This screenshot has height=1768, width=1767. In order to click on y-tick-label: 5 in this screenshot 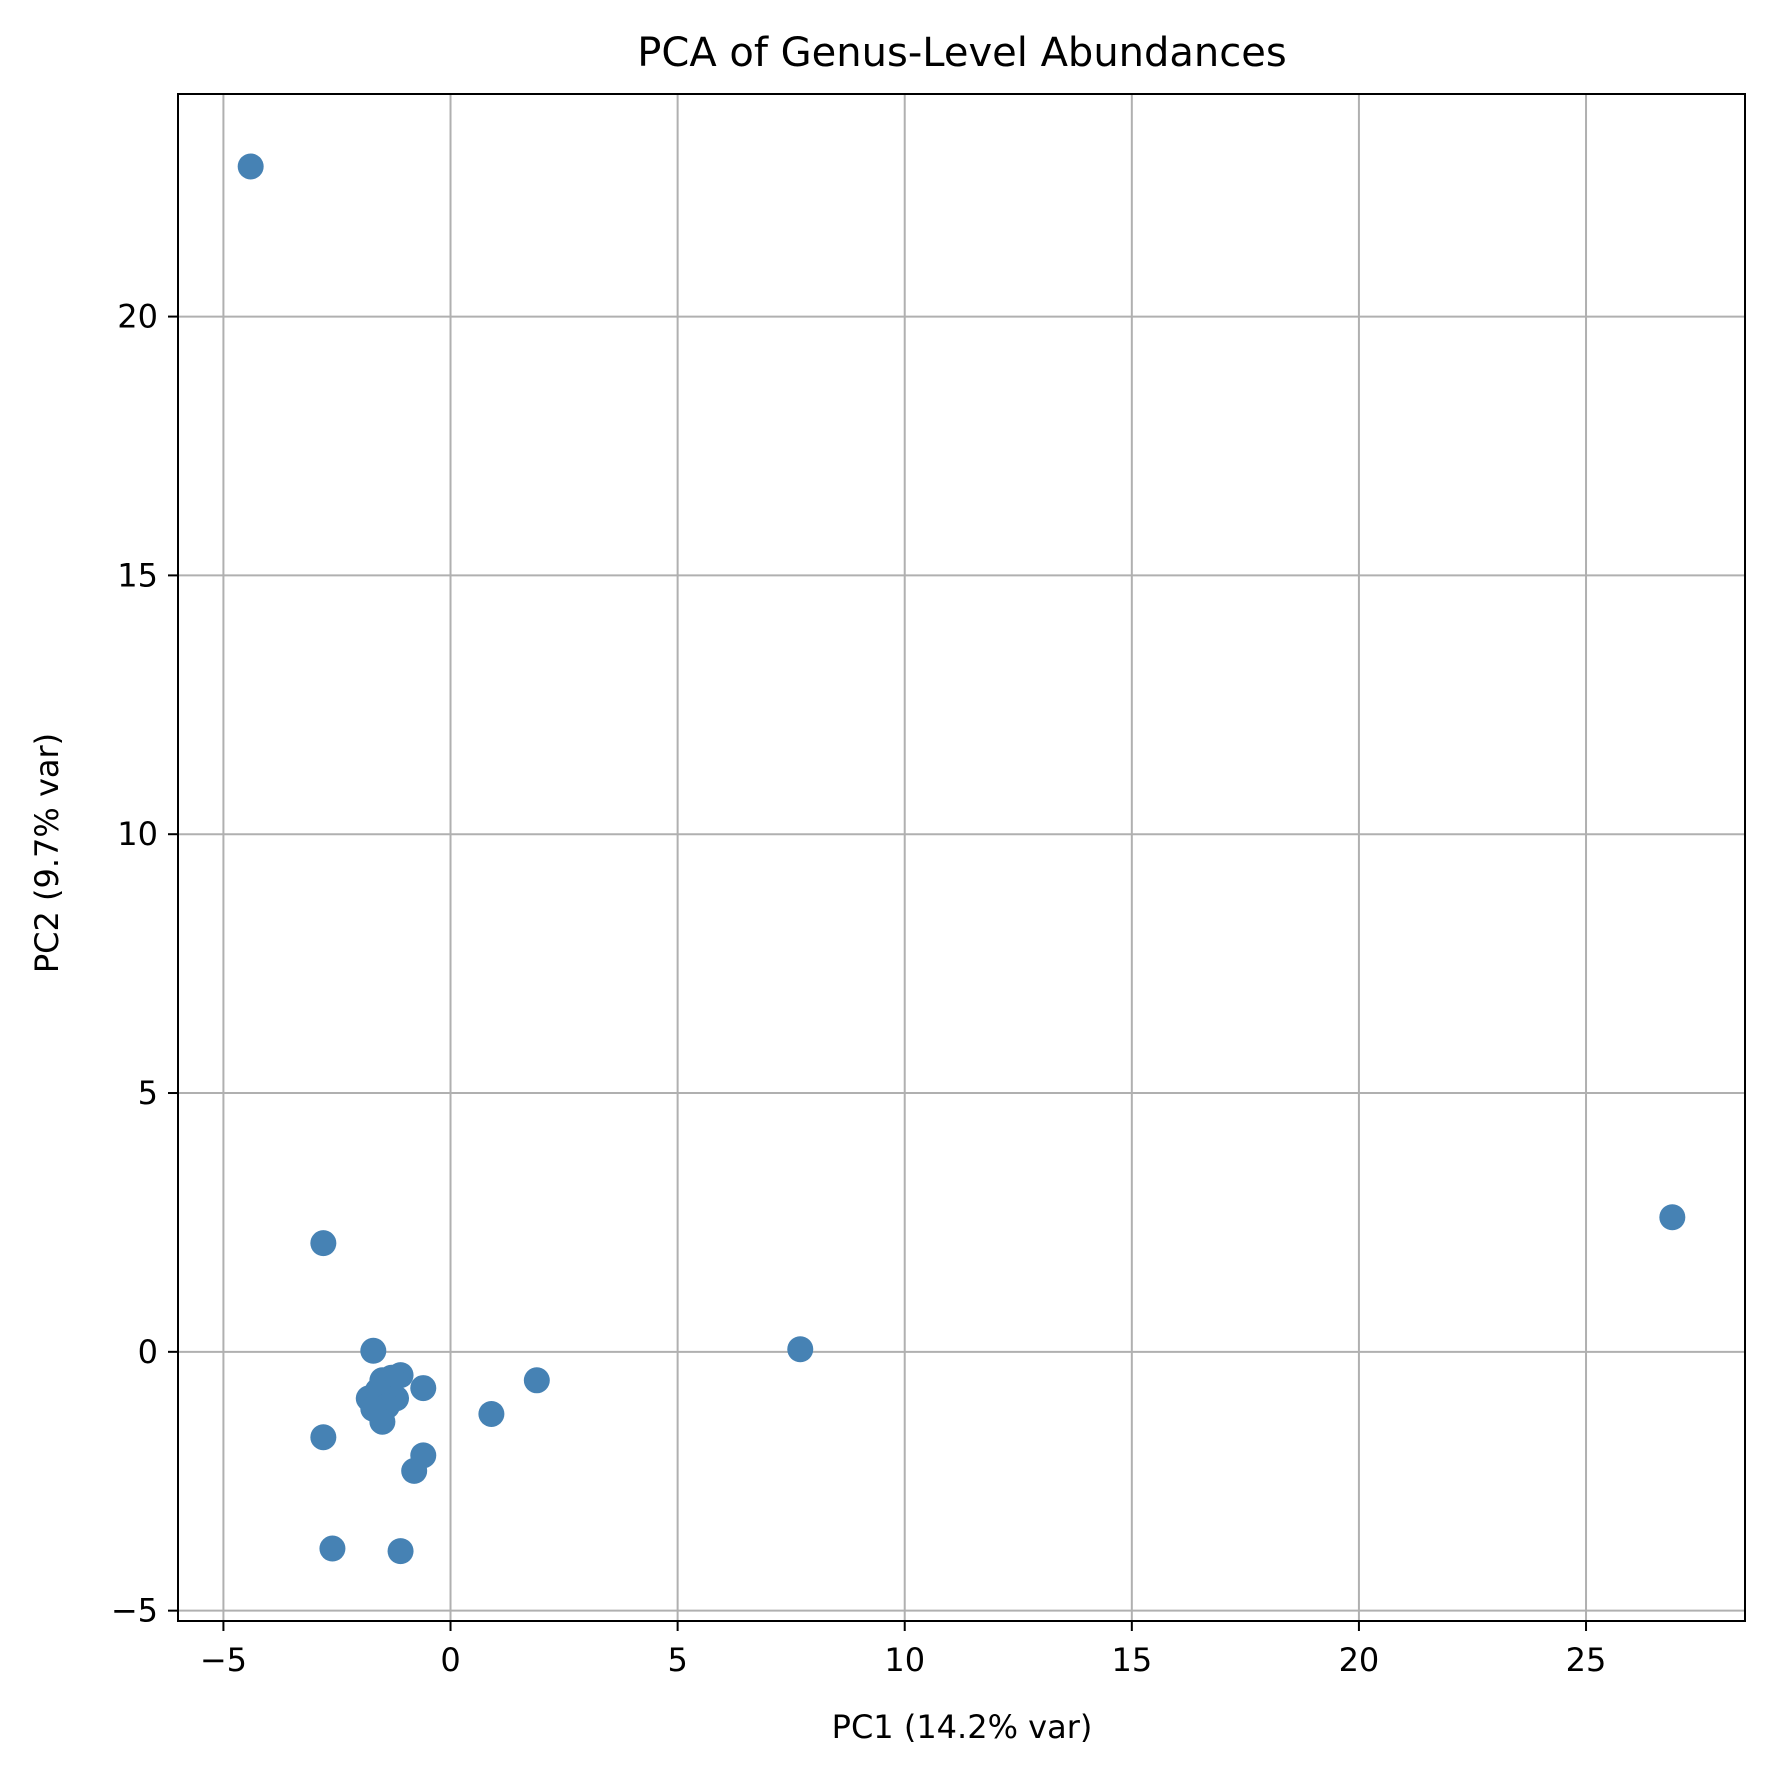, I will do `click(148, 1093)`.